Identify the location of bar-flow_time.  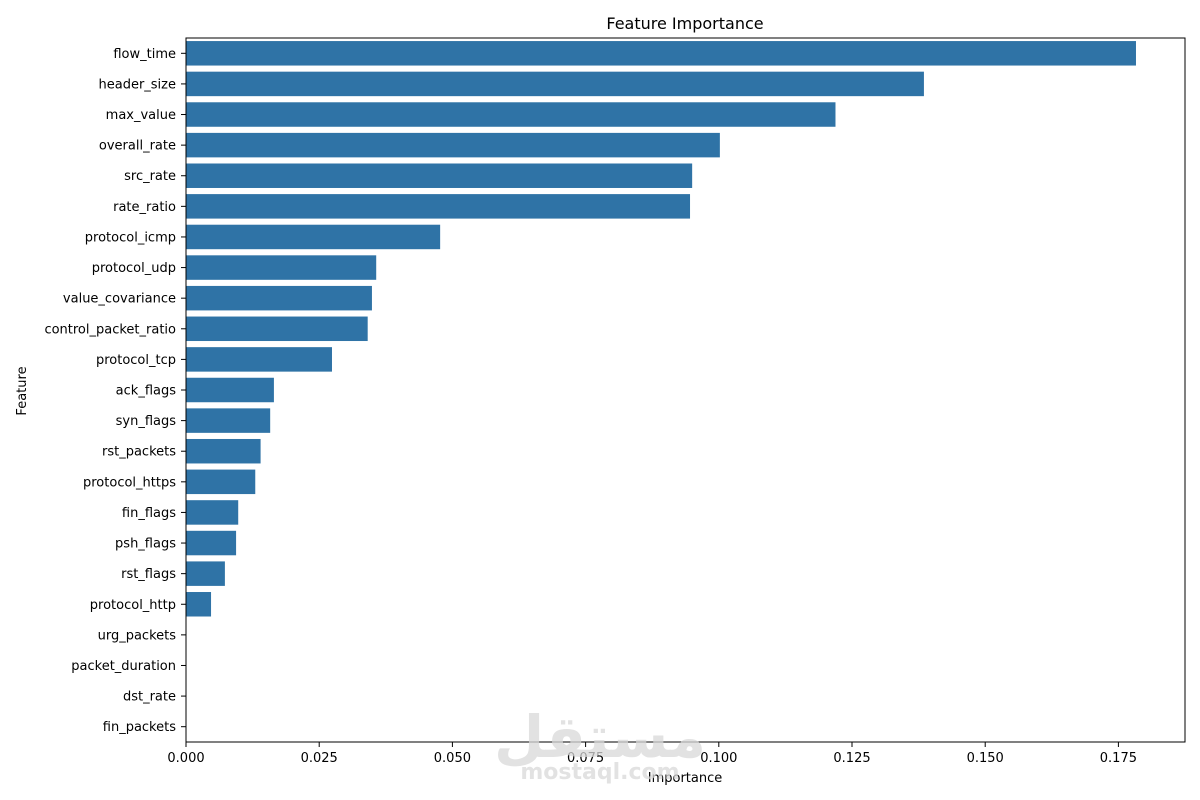
(661, 53).